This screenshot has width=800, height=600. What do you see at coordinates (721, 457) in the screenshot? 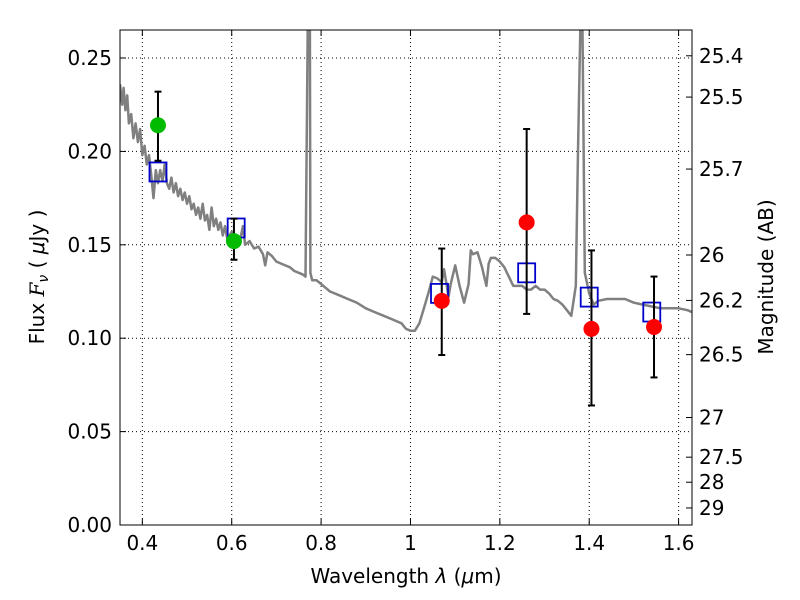
I see `y2-tick-label: 27.5` at bounding box center [721, 457].